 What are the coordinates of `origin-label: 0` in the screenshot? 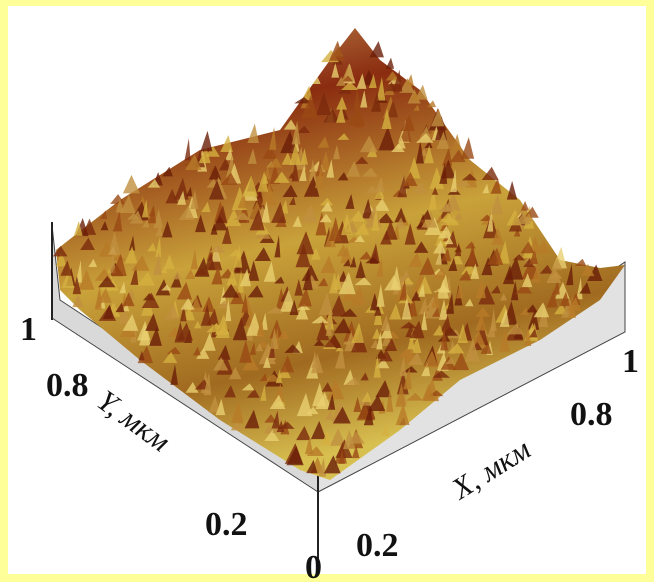 It's located at (313, 565).